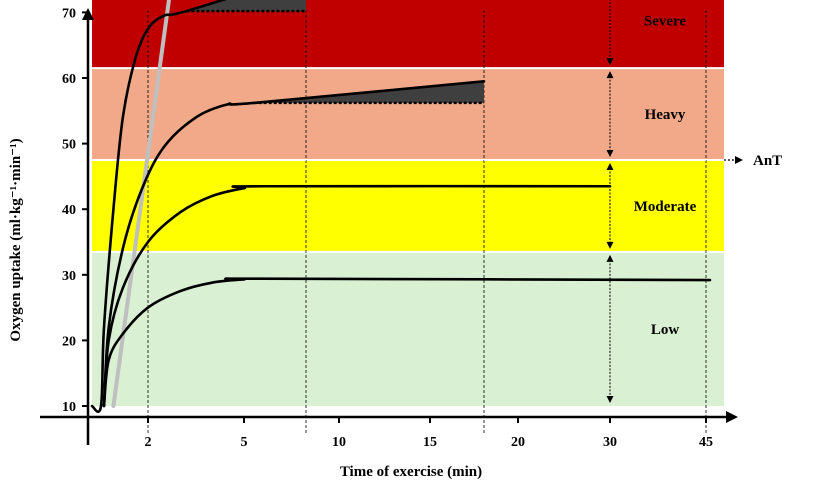 The image size is (813, 490). I want to click on y-tick-label: 60, so click(69, 79).